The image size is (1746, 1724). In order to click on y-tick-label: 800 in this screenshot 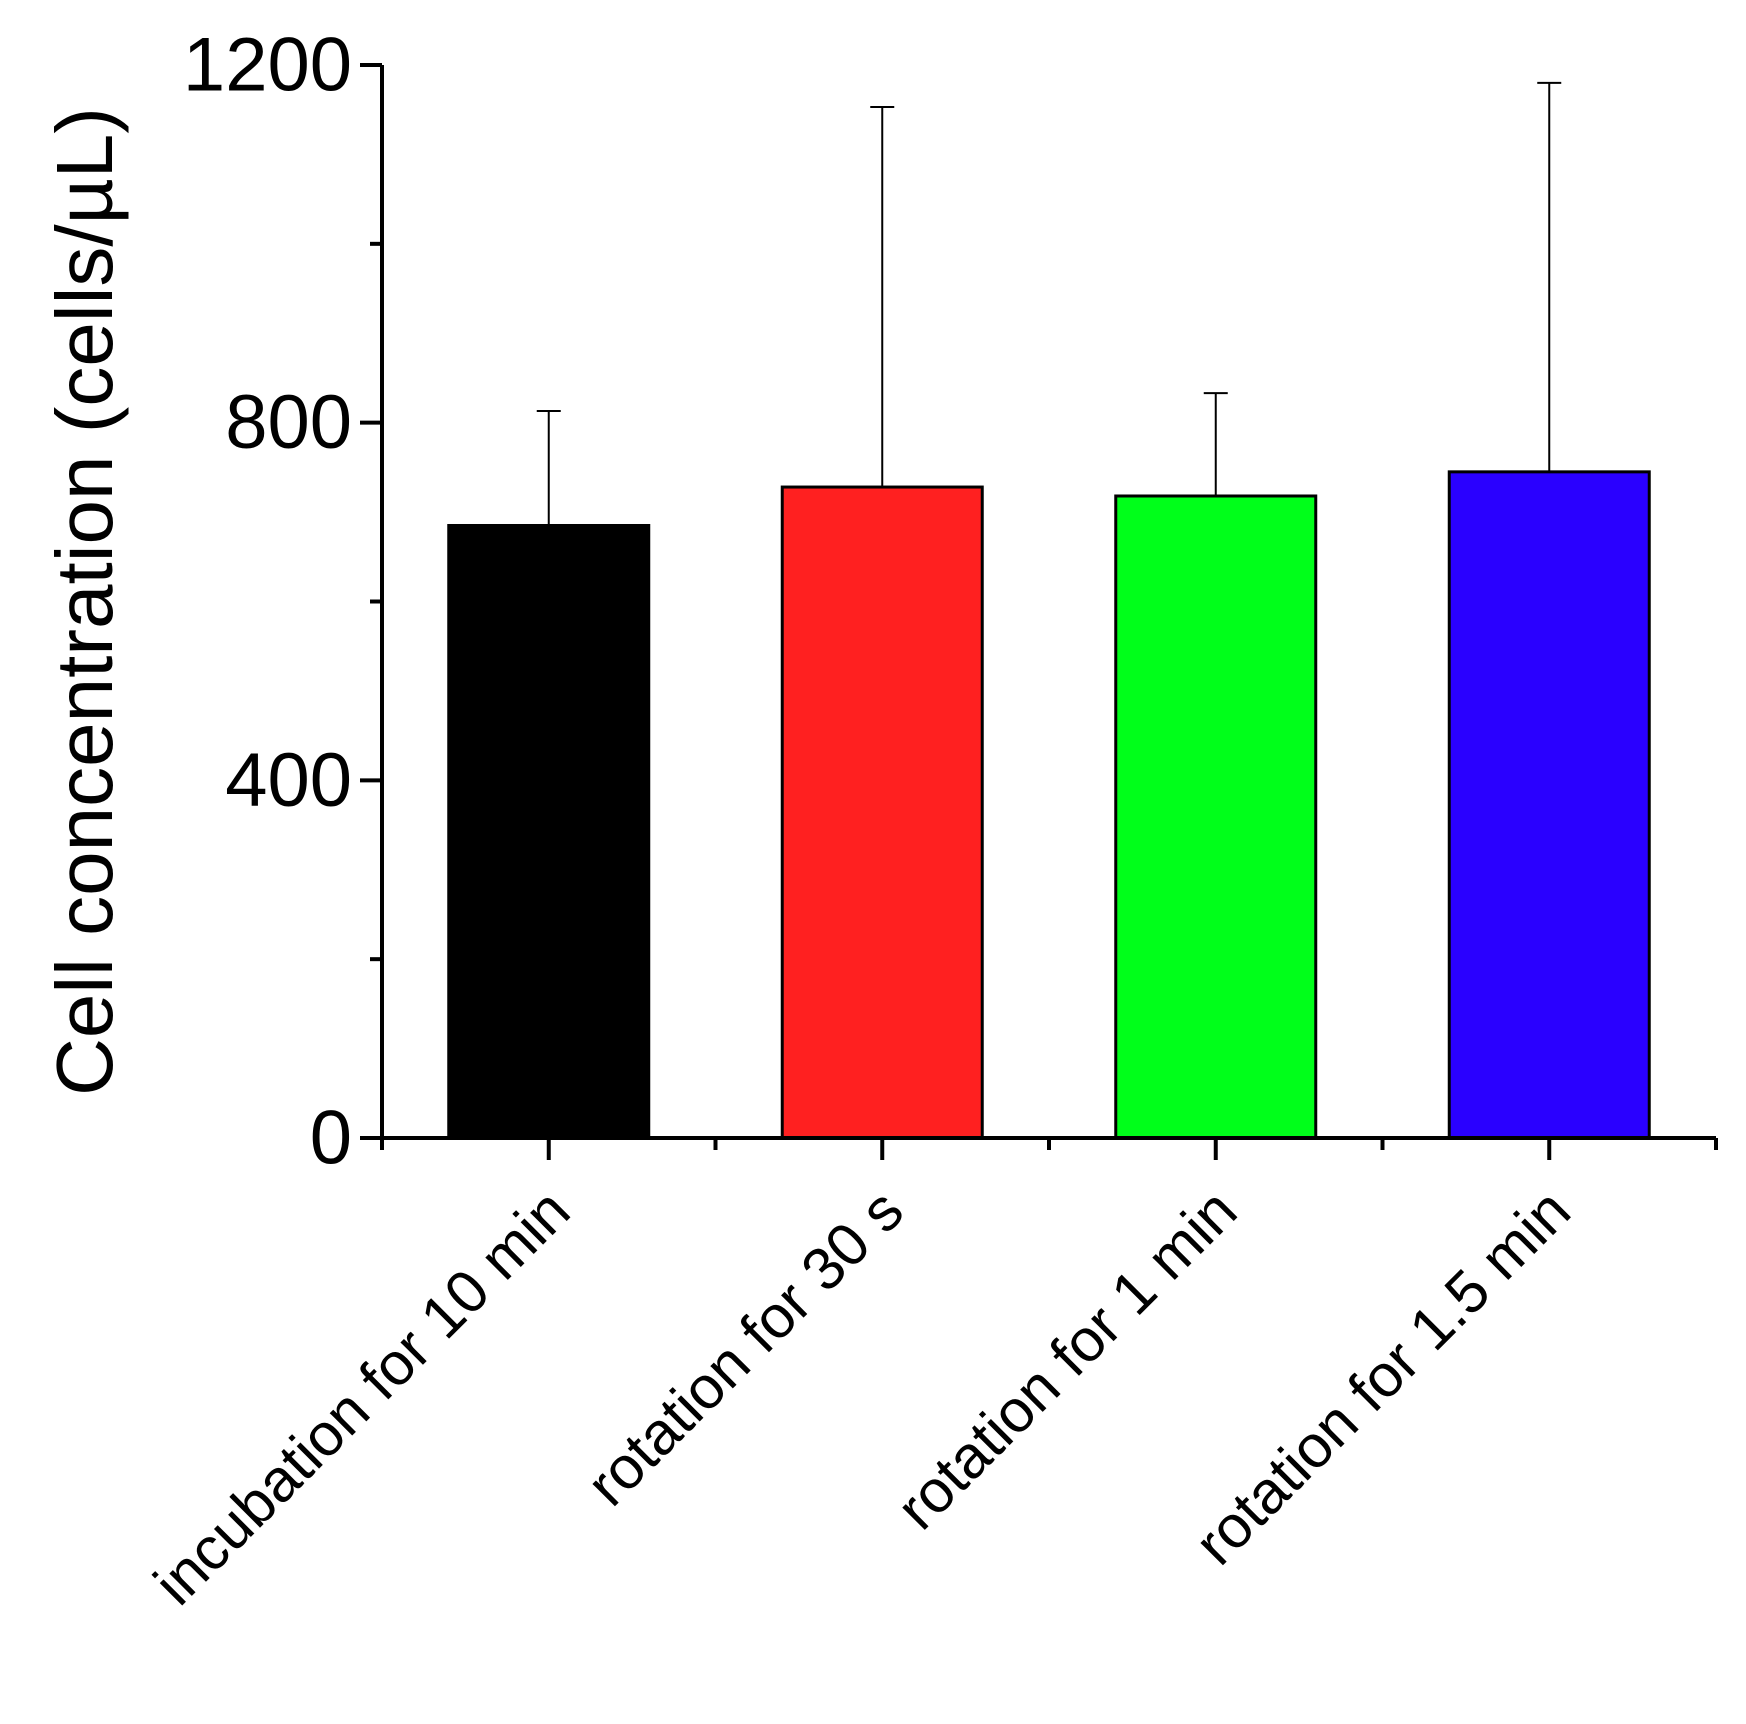, I will do `click(288, 422)`.